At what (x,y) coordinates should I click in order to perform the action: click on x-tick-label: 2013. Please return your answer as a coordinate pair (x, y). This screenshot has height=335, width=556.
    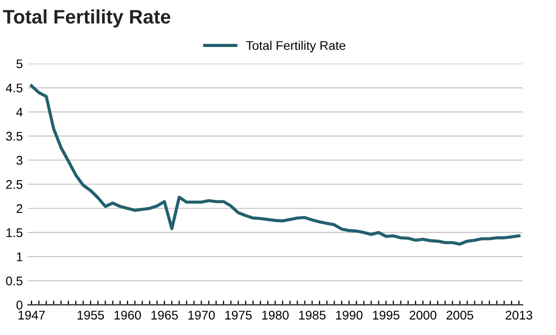
    Looking at the image, I should click on (519, 315).